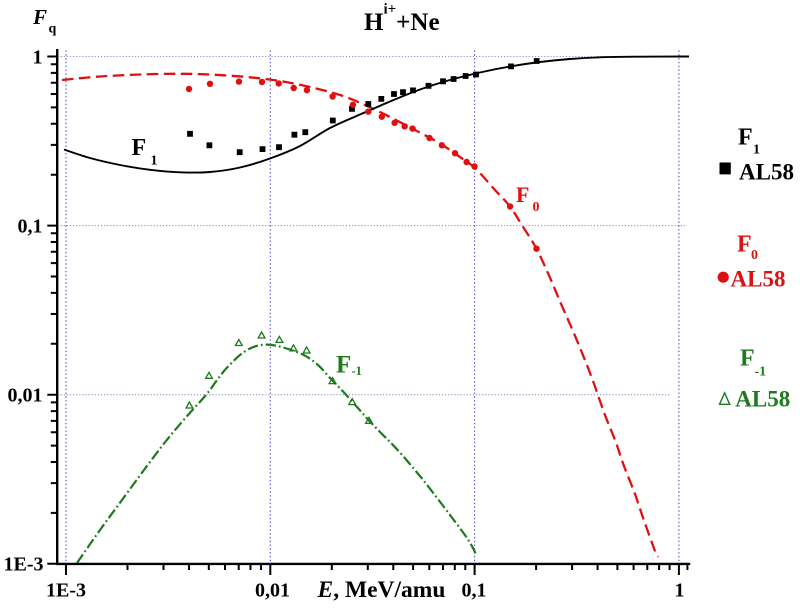 Image resolution: width=800 pixels, height=611 pixels. What do you see at coordinates (53, 29) in the screenshot?
I see `svg-text: q` at bounding box center [53, 29].